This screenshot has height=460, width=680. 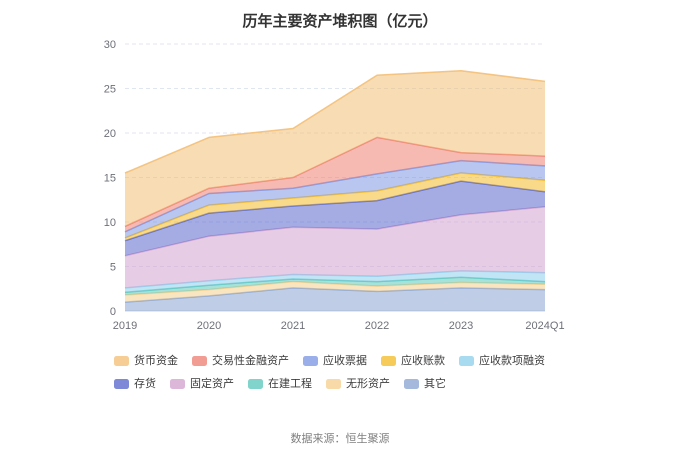 I want to click on legend-label: 交易性金融资产, so click(x=250, y=361).